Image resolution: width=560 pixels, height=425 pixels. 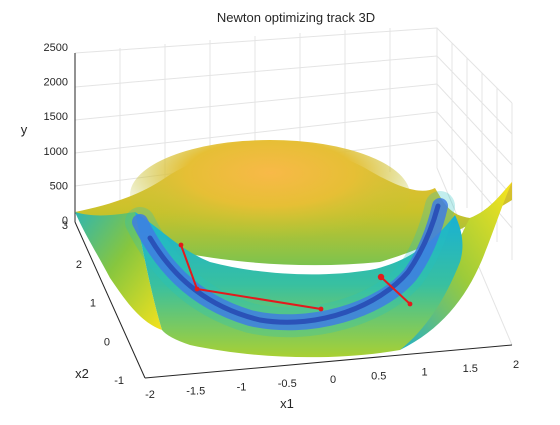 What do you see at coordinates (119, 381) in the screenshot?
I see `x2-tick-label: -1` at bounding box center [119, 381].